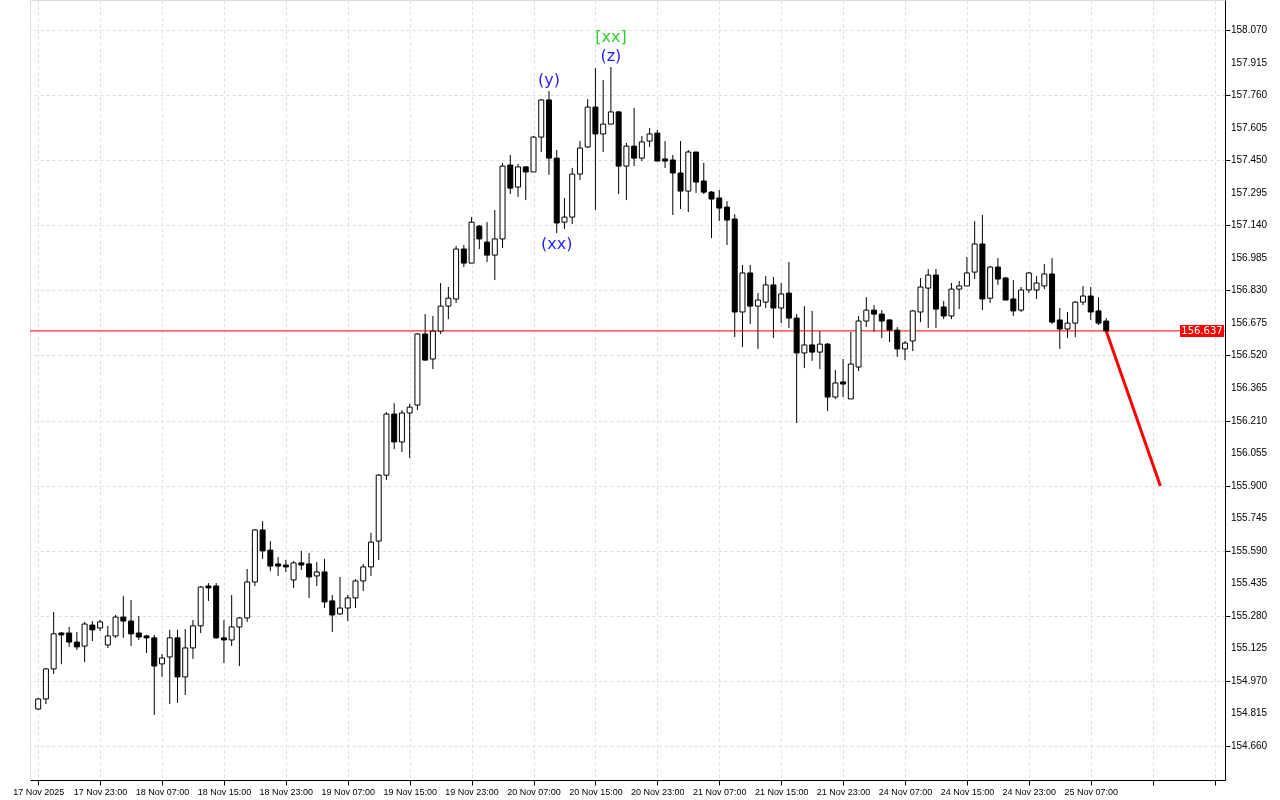  I want to click on y-tick-label: 156.055, so click(1249, 453).